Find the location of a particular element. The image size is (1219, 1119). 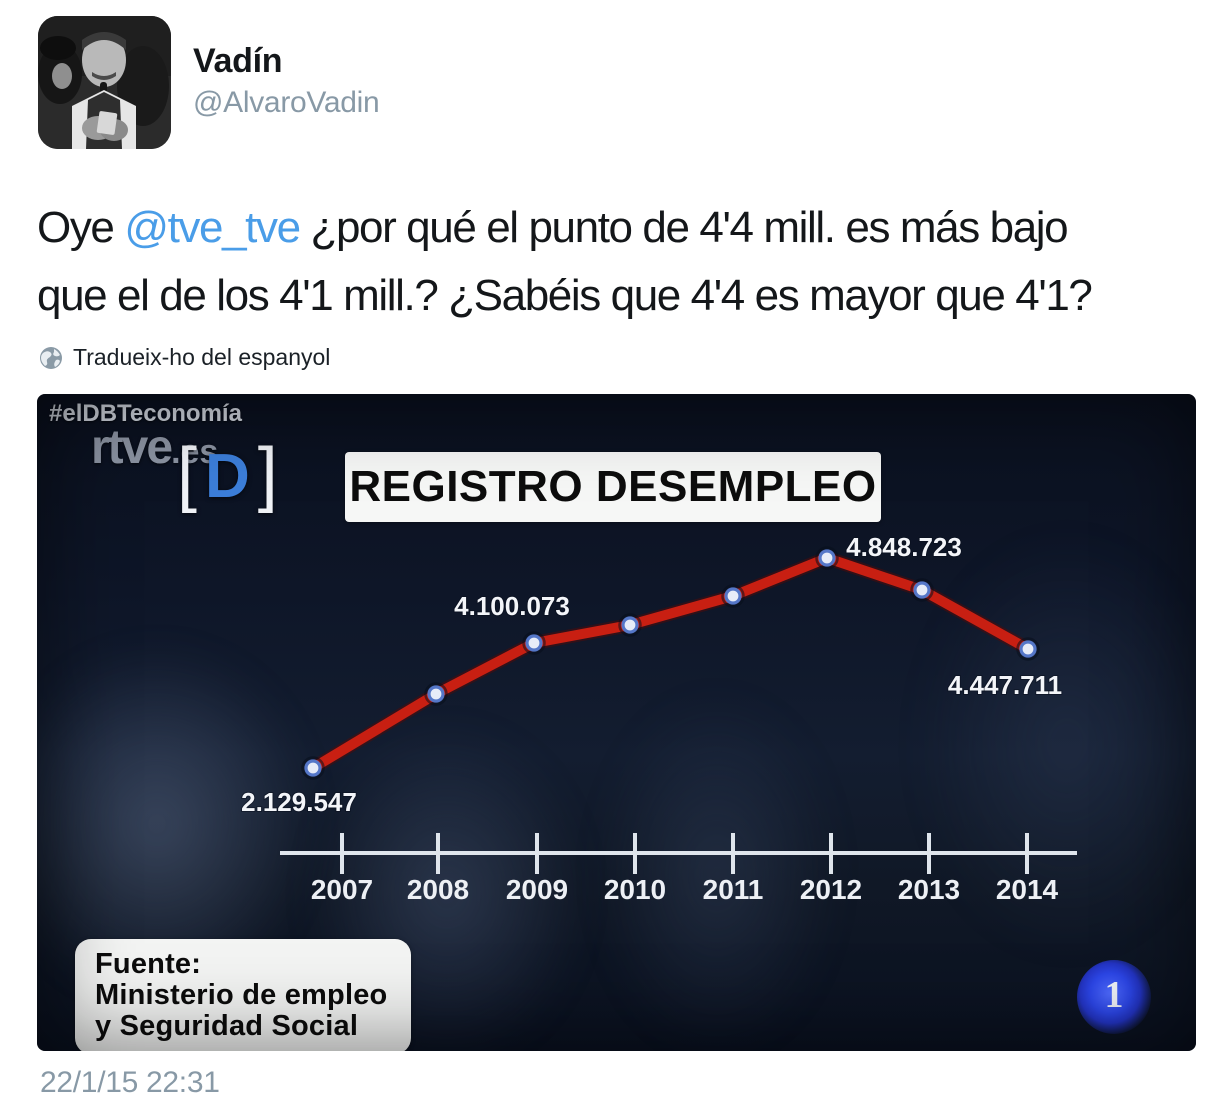

source-line: Fuente: is located at coordinates (148, 964).